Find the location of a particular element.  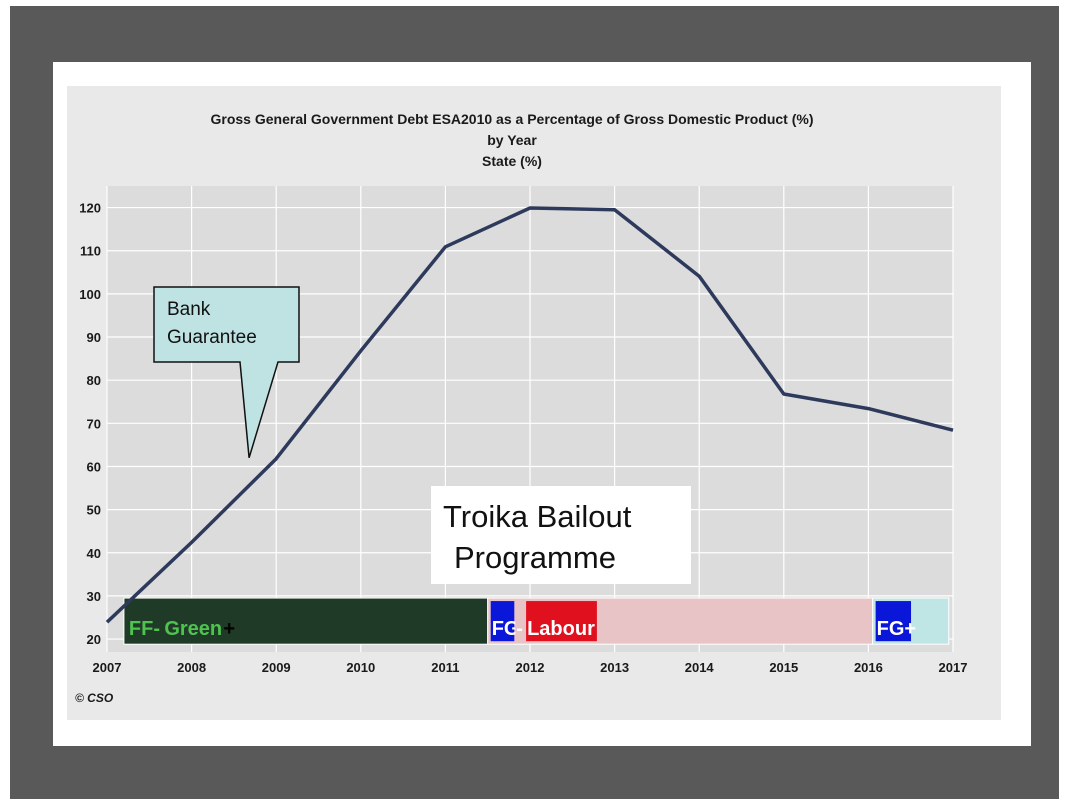

bank-guarantee-callout: Bank Guarantee is located at coordinates (226, 372).